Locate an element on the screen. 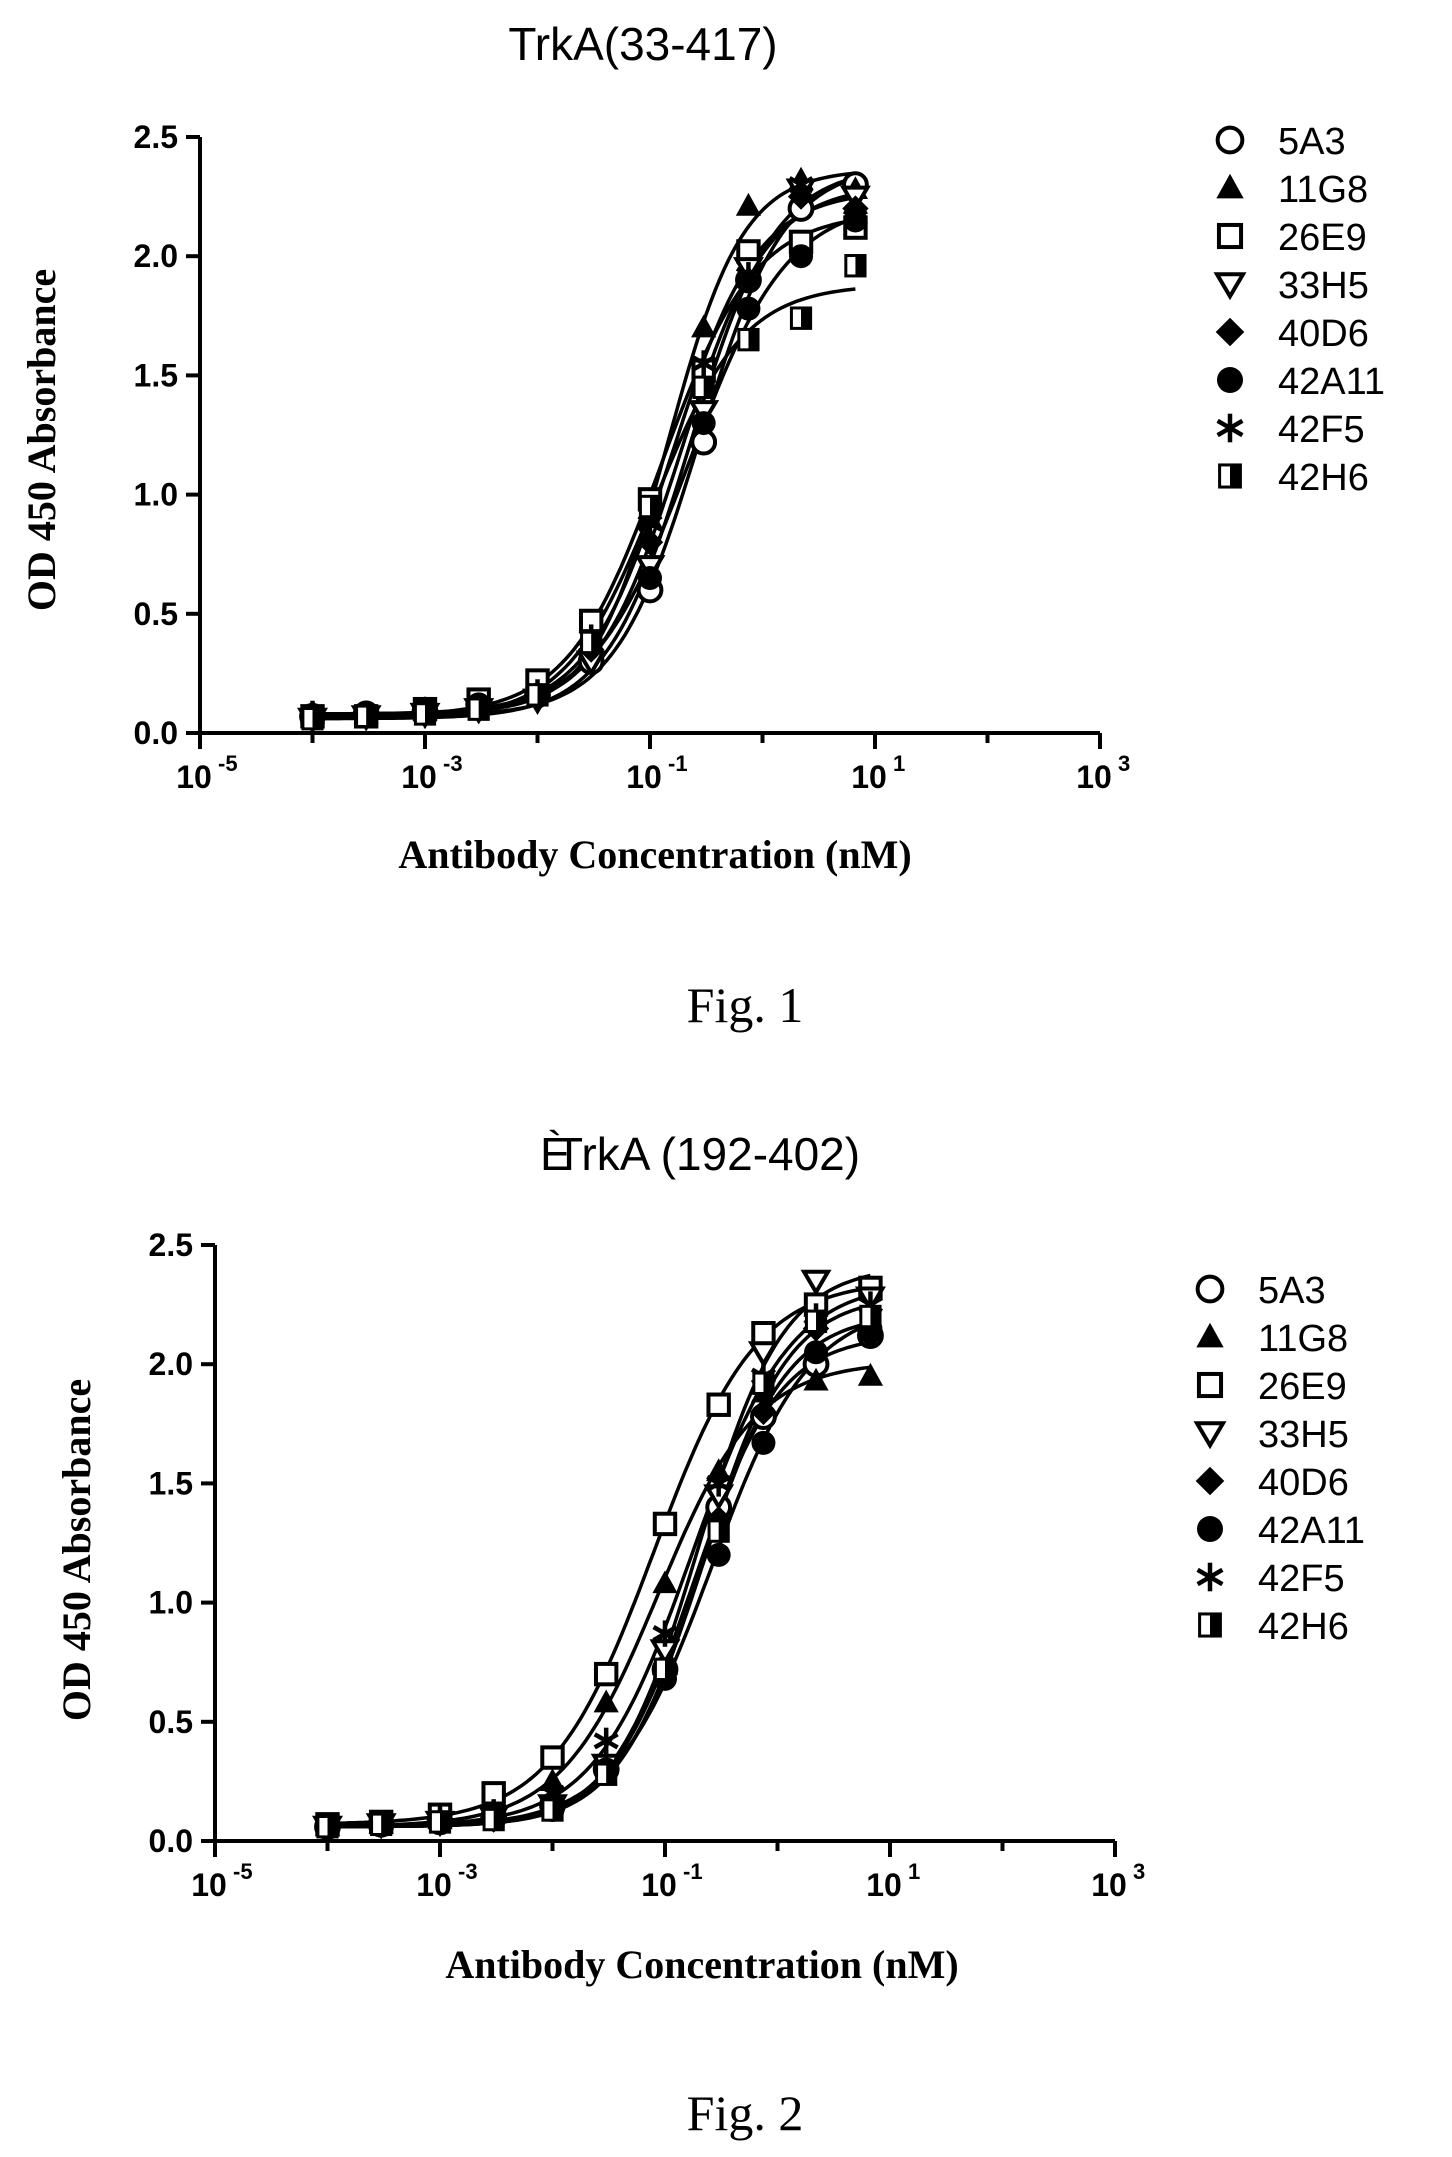 Image resolution: width=1452 pixels, height=2157 pixels. chart-2-y-tick-label-1-5: 1.5 is located at coordinates (171, 1483).